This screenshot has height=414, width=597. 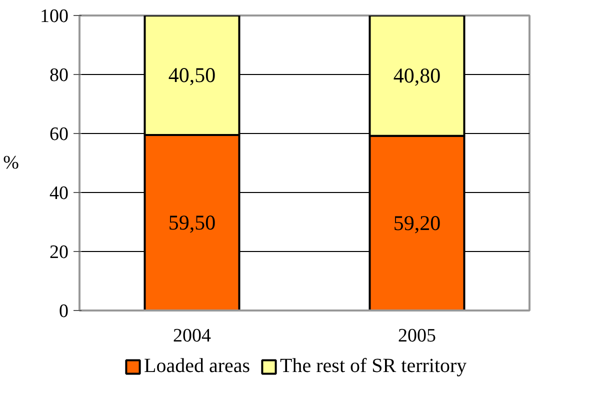 What do you see at coordinates (192, 75) in the screenshot?
I see `data-label: 40,50` at bounding box center [192, 75].